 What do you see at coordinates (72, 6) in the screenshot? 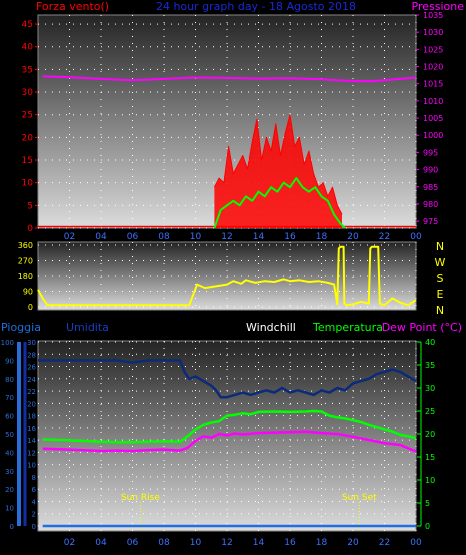
I see `wind-label: Forza vento()` at bounding box center [72, 6].